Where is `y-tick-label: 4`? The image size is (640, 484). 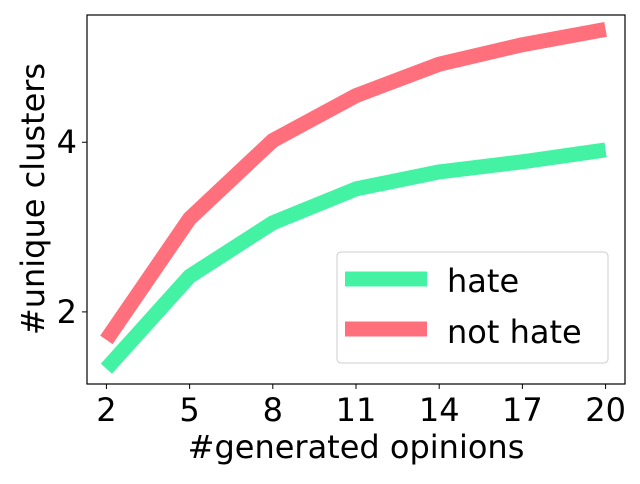 y-tick-label: 4 is located at coordinates (67, 142).